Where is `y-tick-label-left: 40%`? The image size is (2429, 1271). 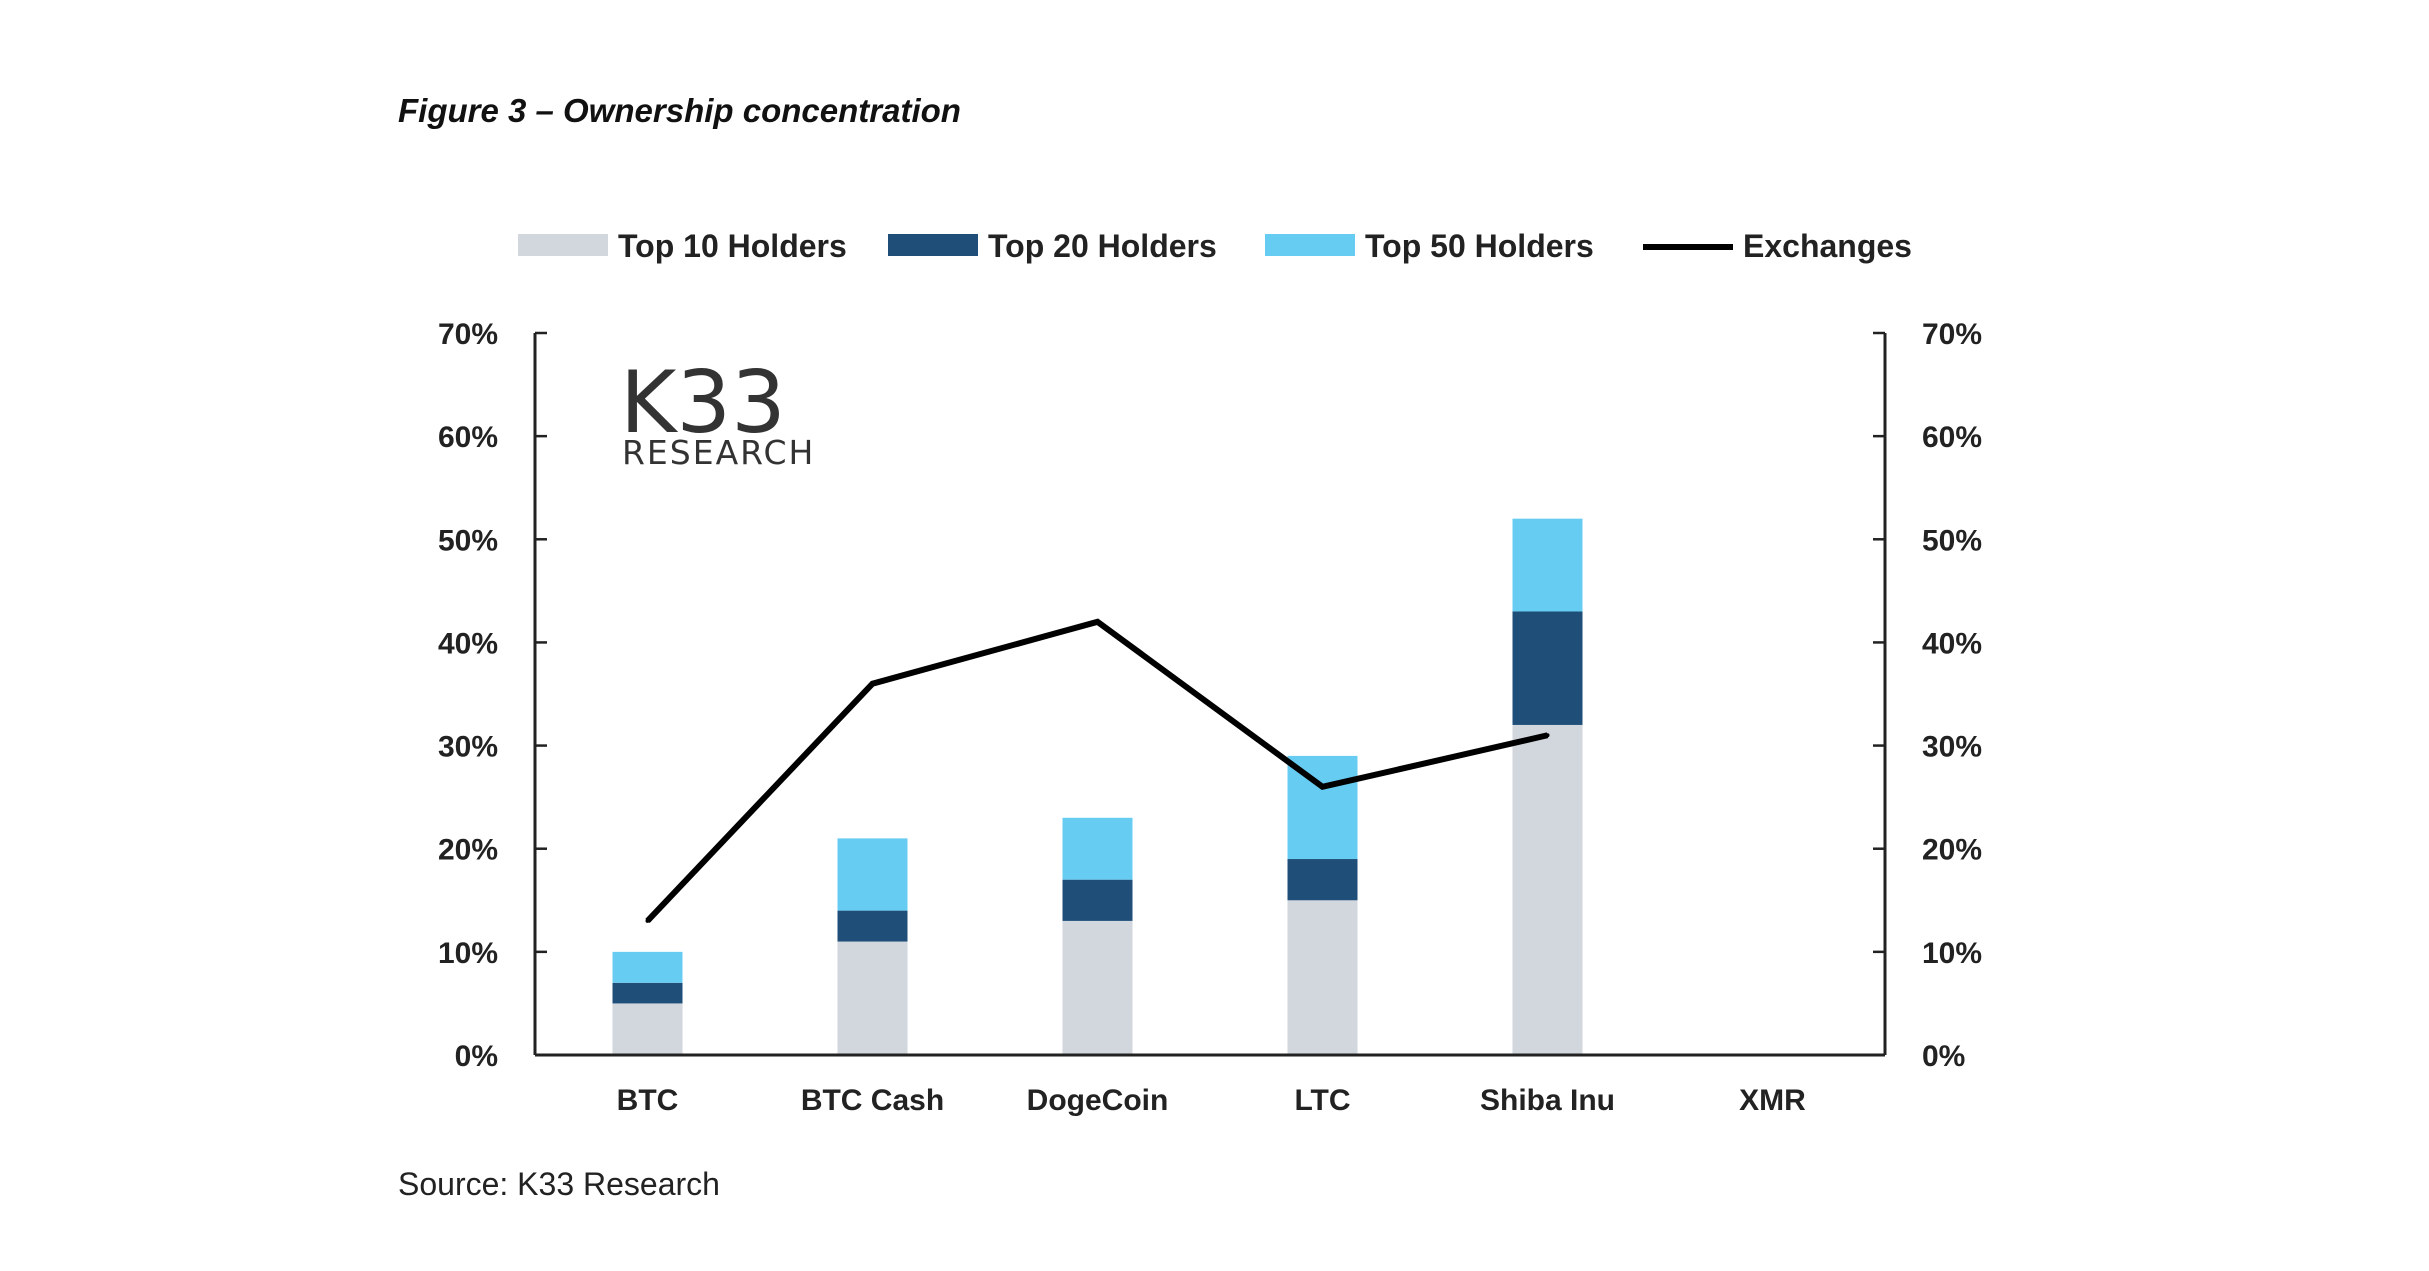
y-tick-label-left: 40% is located at coordinates (468, 643).